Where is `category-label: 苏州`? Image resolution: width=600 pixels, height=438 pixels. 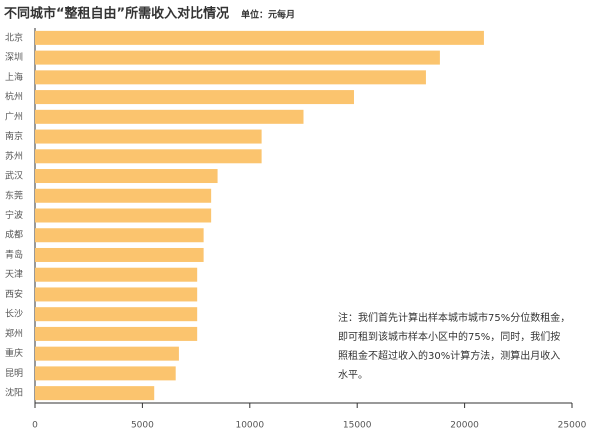
category-label: 苏州 is located at coordinates (14, 156).